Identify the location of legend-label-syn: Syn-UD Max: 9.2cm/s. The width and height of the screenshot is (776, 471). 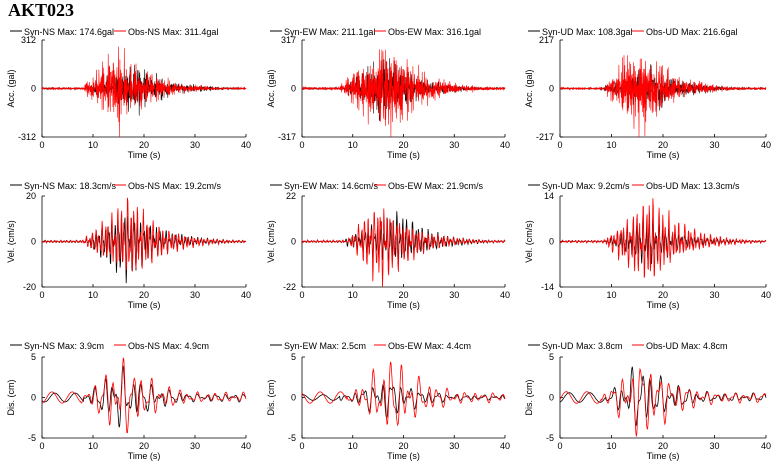
(586, 186).